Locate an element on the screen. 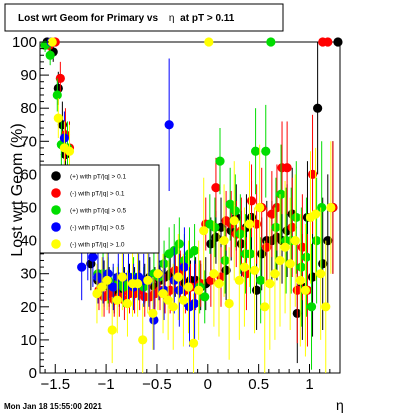 Image resolution: width=400 pixels, height=414 pixels. y-tick-label: 80 is located at coordinates (28, 108).